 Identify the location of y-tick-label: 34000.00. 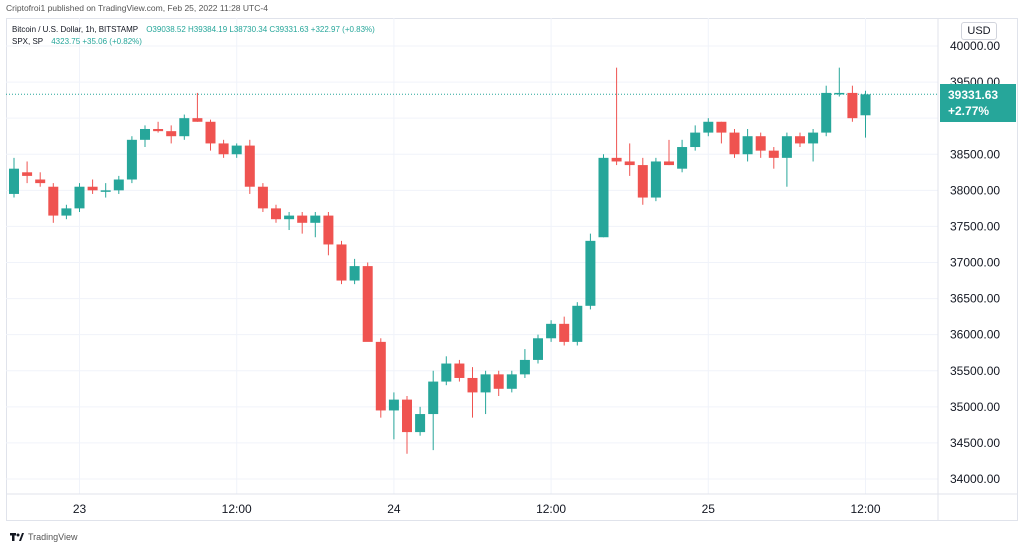
(975, 479).